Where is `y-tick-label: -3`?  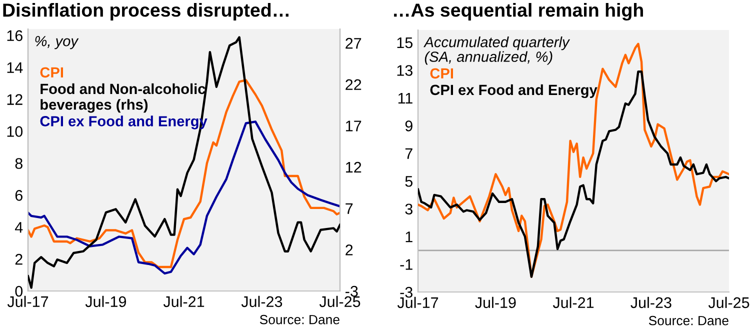 y-tick-label: -3 is located at coordinates (406, 292).